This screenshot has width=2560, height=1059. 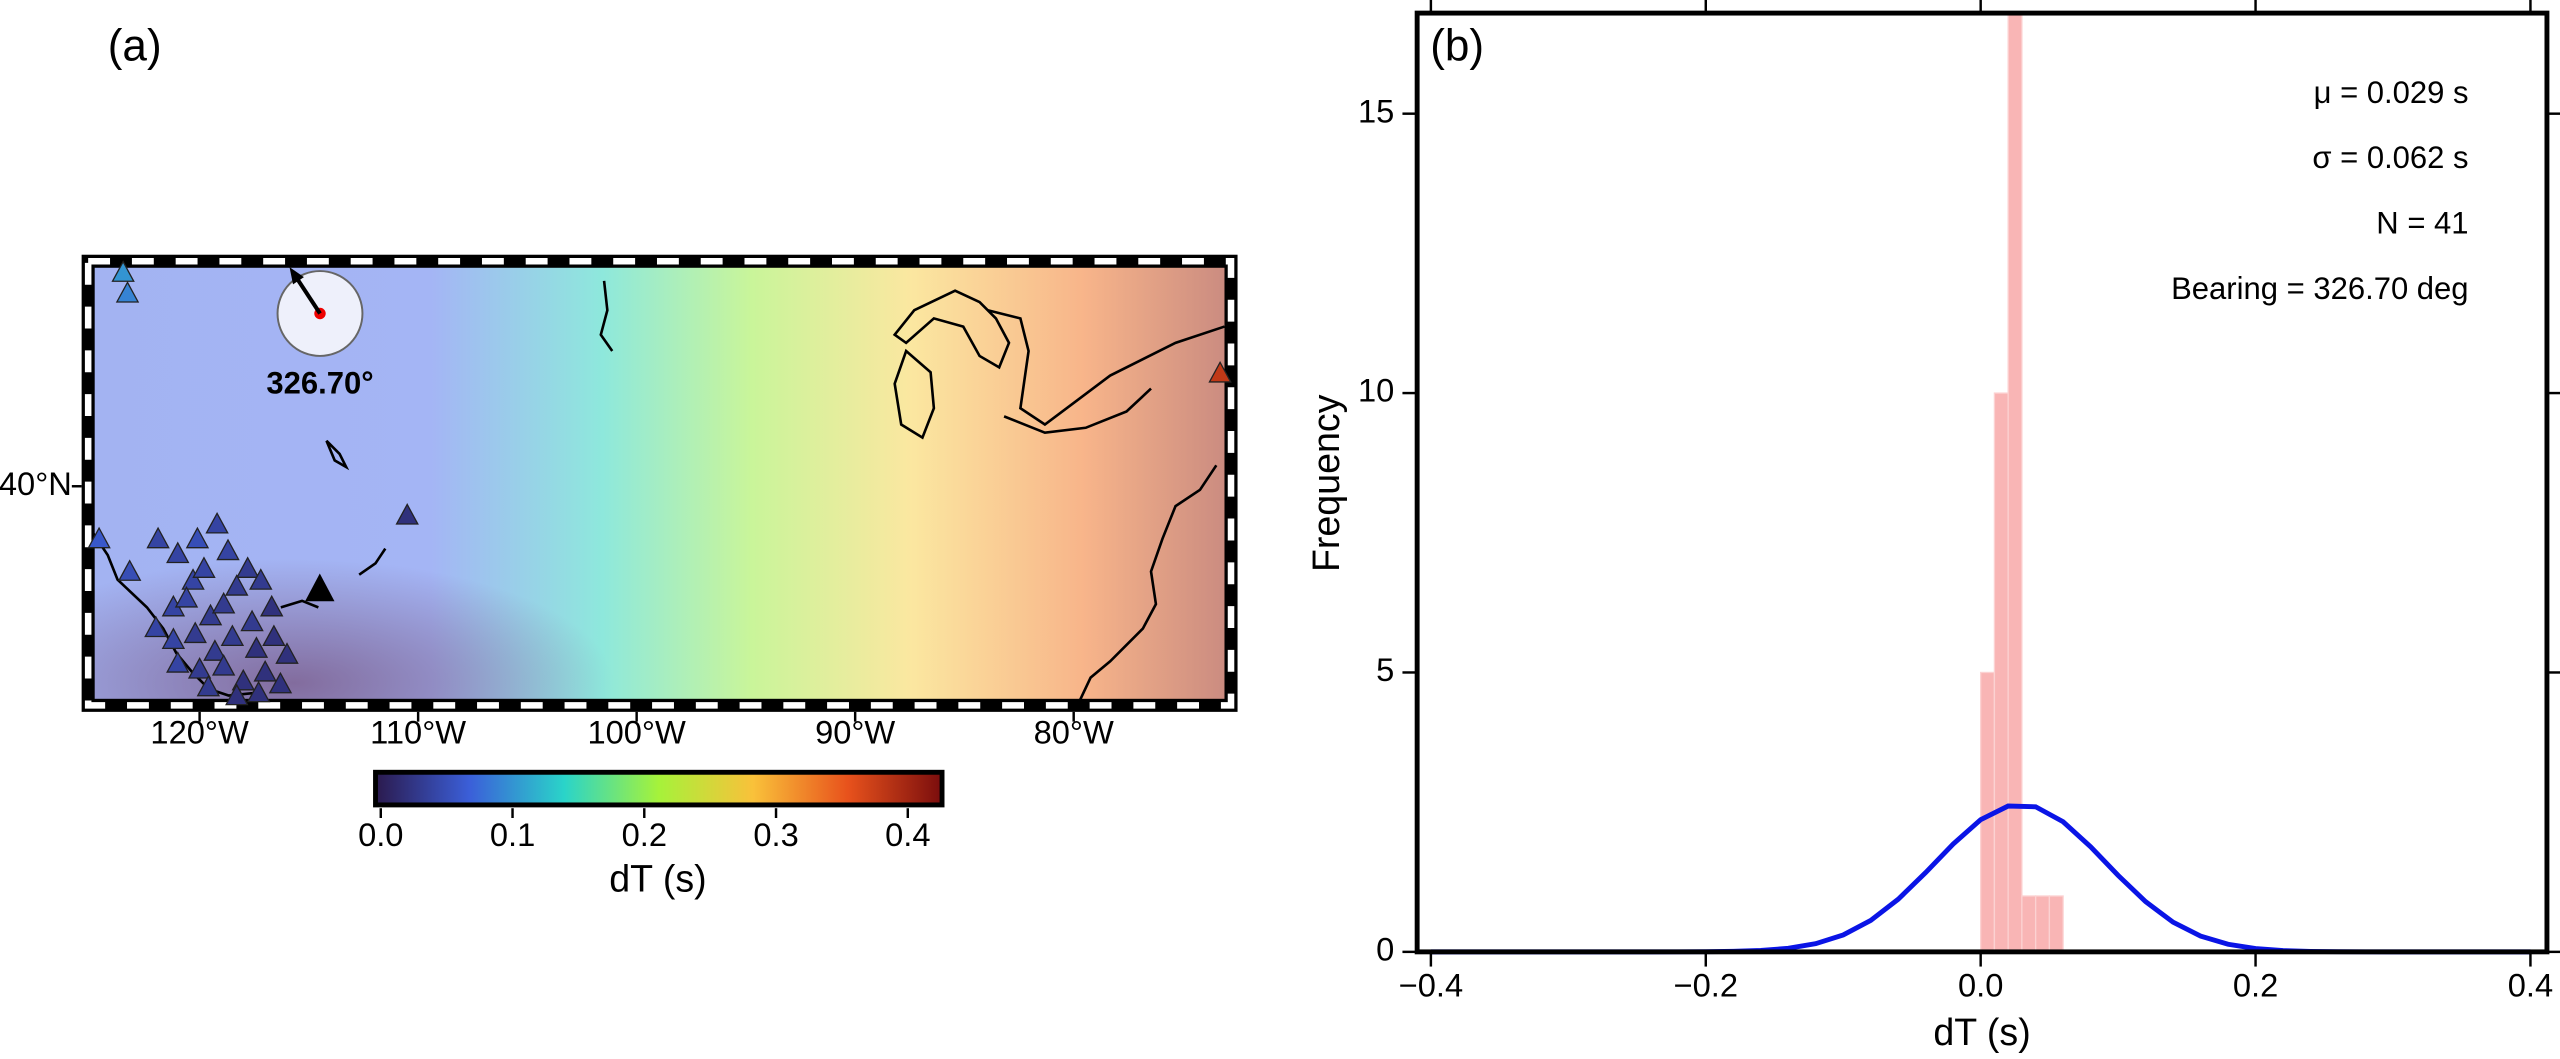 What do you see at coordinates (1074, 731) in the screenshot?
I see `x-tick-label: 80°W` at bounding box center [1074, 731].